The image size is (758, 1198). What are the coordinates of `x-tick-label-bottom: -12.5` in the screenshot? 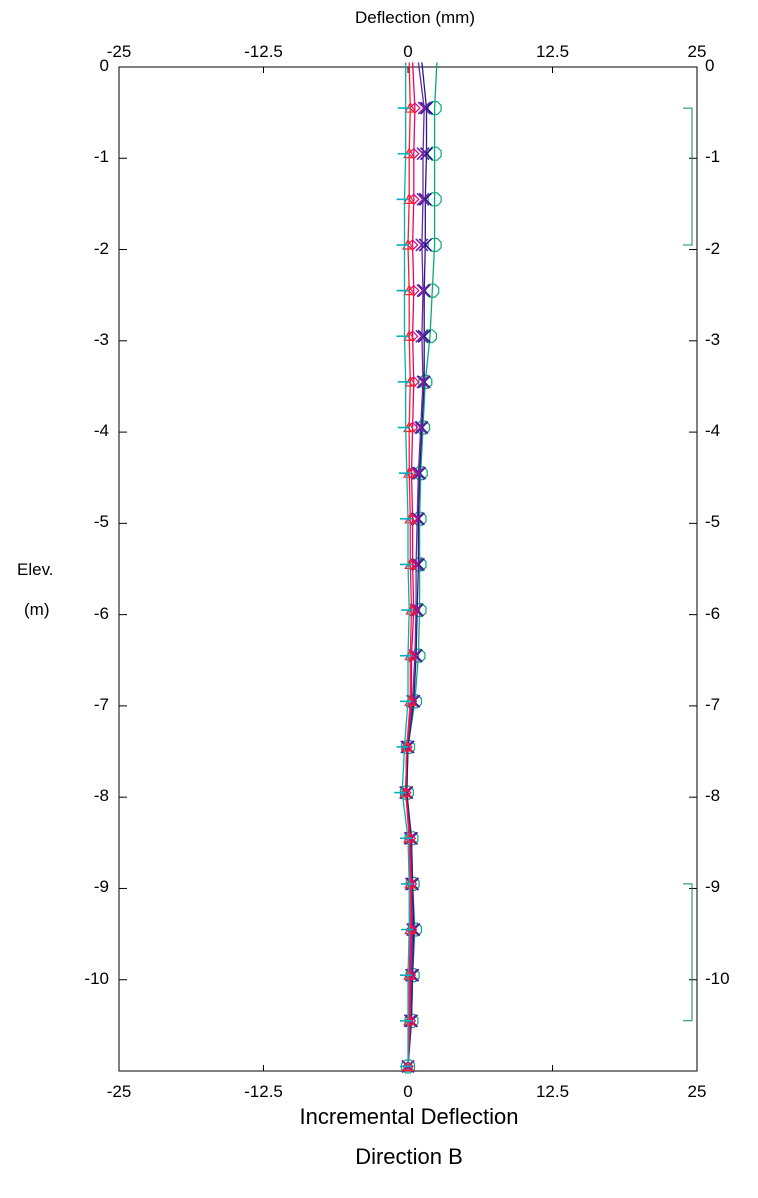 It's located at (263, 1091).